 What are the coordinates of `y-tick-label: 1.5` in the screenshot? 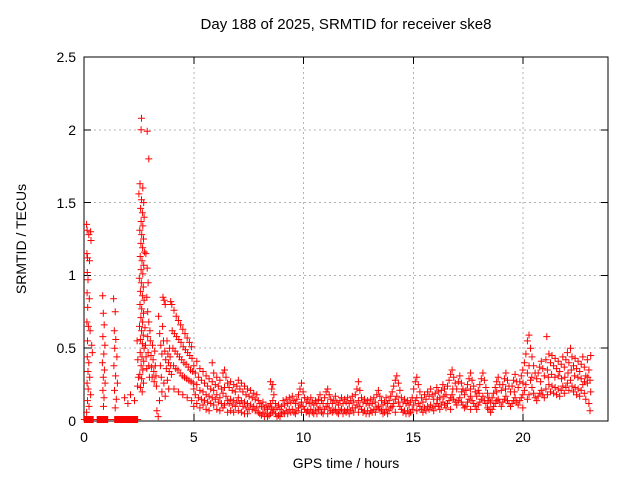 It's located at (66, 202).